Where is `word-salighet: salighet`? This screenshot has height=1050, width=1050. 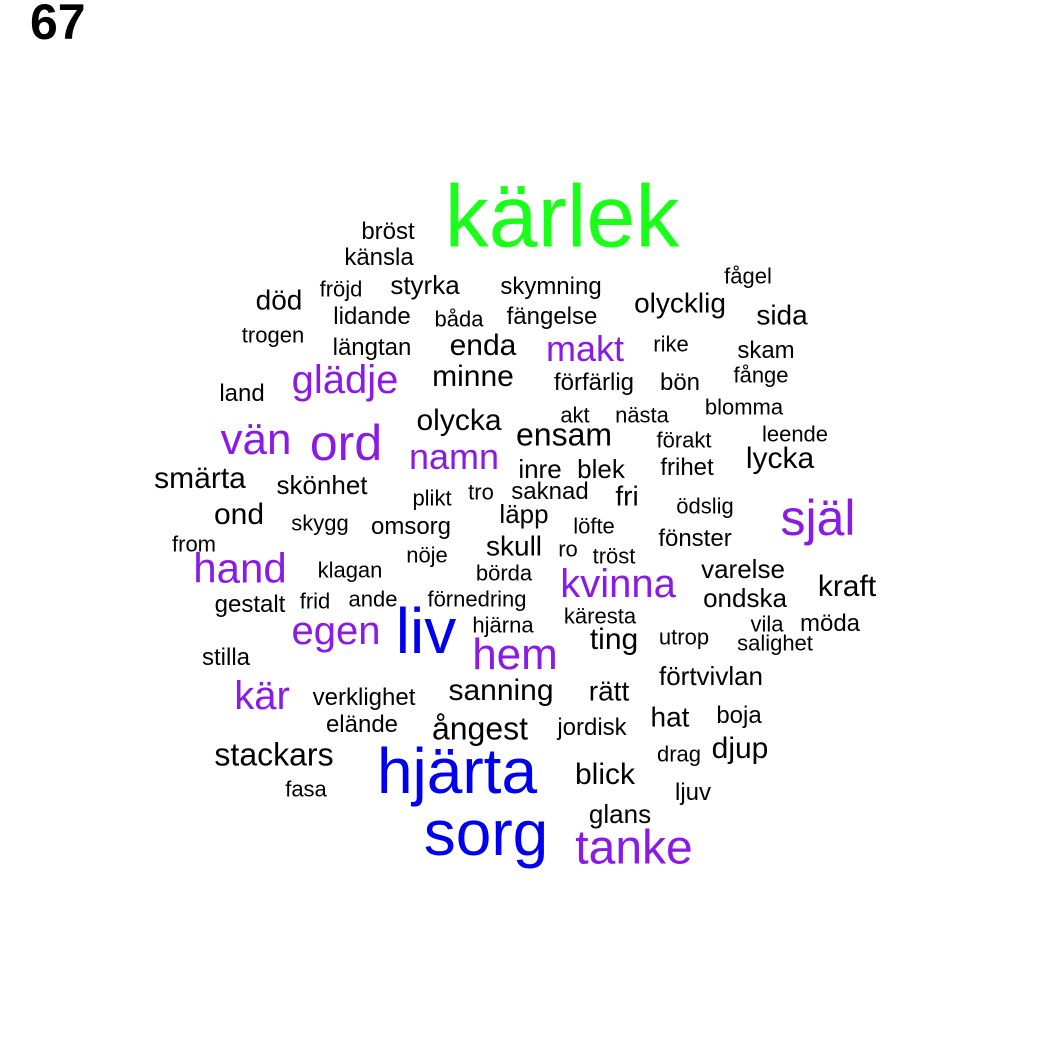
word-salighet: salighet is located at coordinates (775, 643).